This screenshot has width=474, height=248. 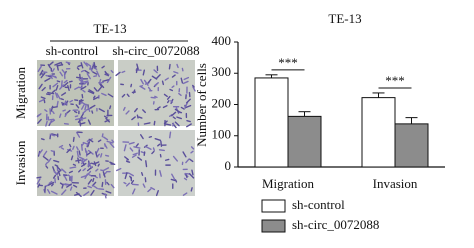 What do you see at coordinates (395, 183) in the screenshot?
I see `x-tick-label: Invasion` at bounding box center [395, 183].